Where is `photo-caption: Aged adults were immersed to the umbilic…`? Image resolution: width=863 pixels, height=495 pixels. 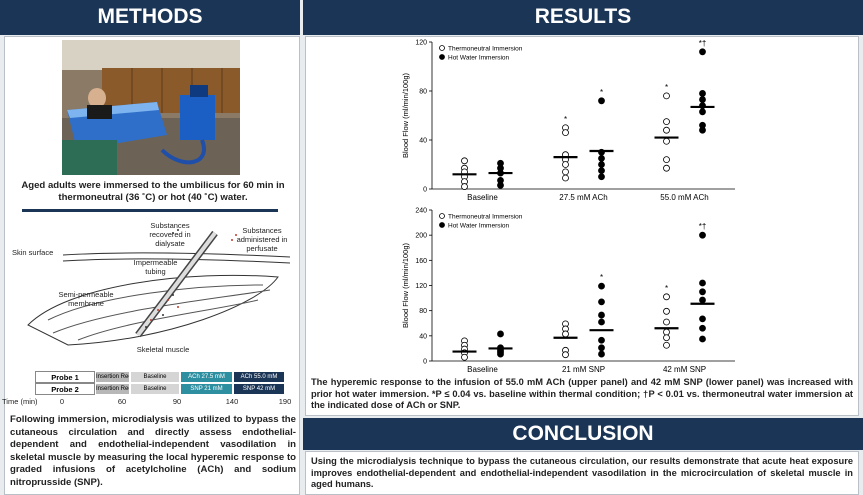 photo-caption: Aged adults were immersed to the umbilic… is located at coordinates (153, 191).